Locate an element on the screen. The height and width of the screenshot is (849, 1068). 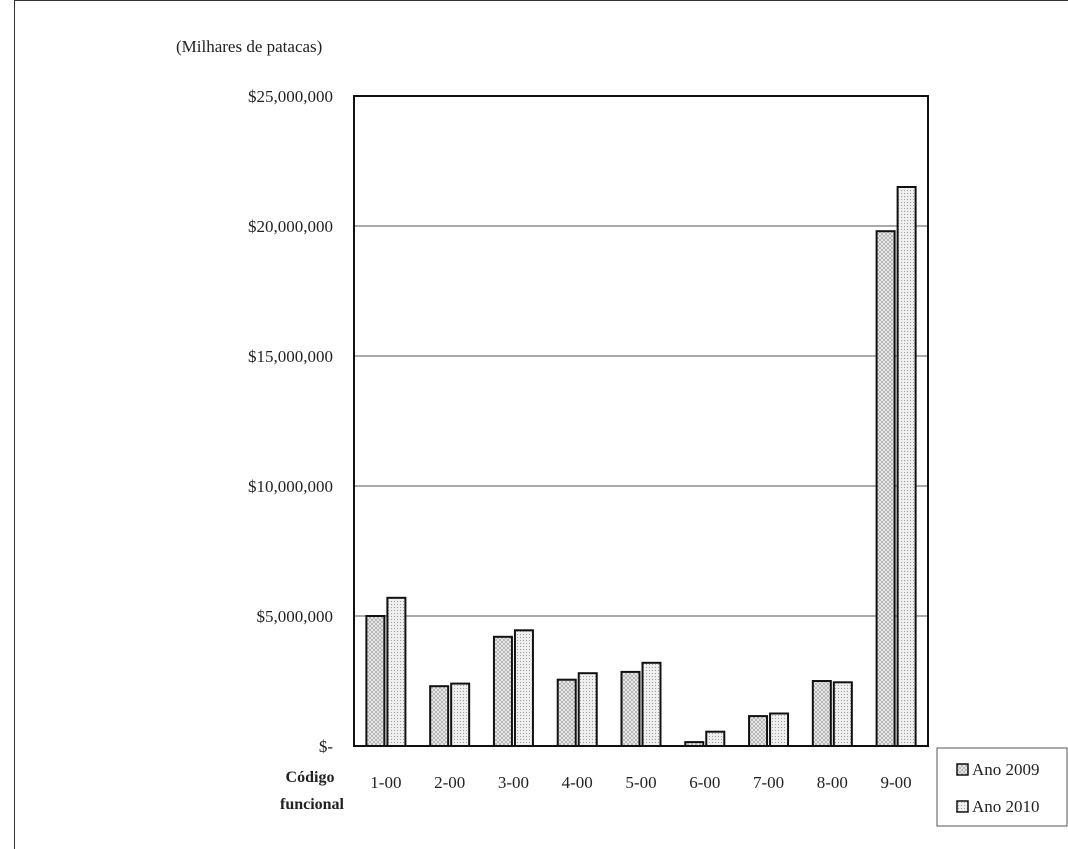
bar-8-00-ano-2010 is located at coordinates (842, 714).